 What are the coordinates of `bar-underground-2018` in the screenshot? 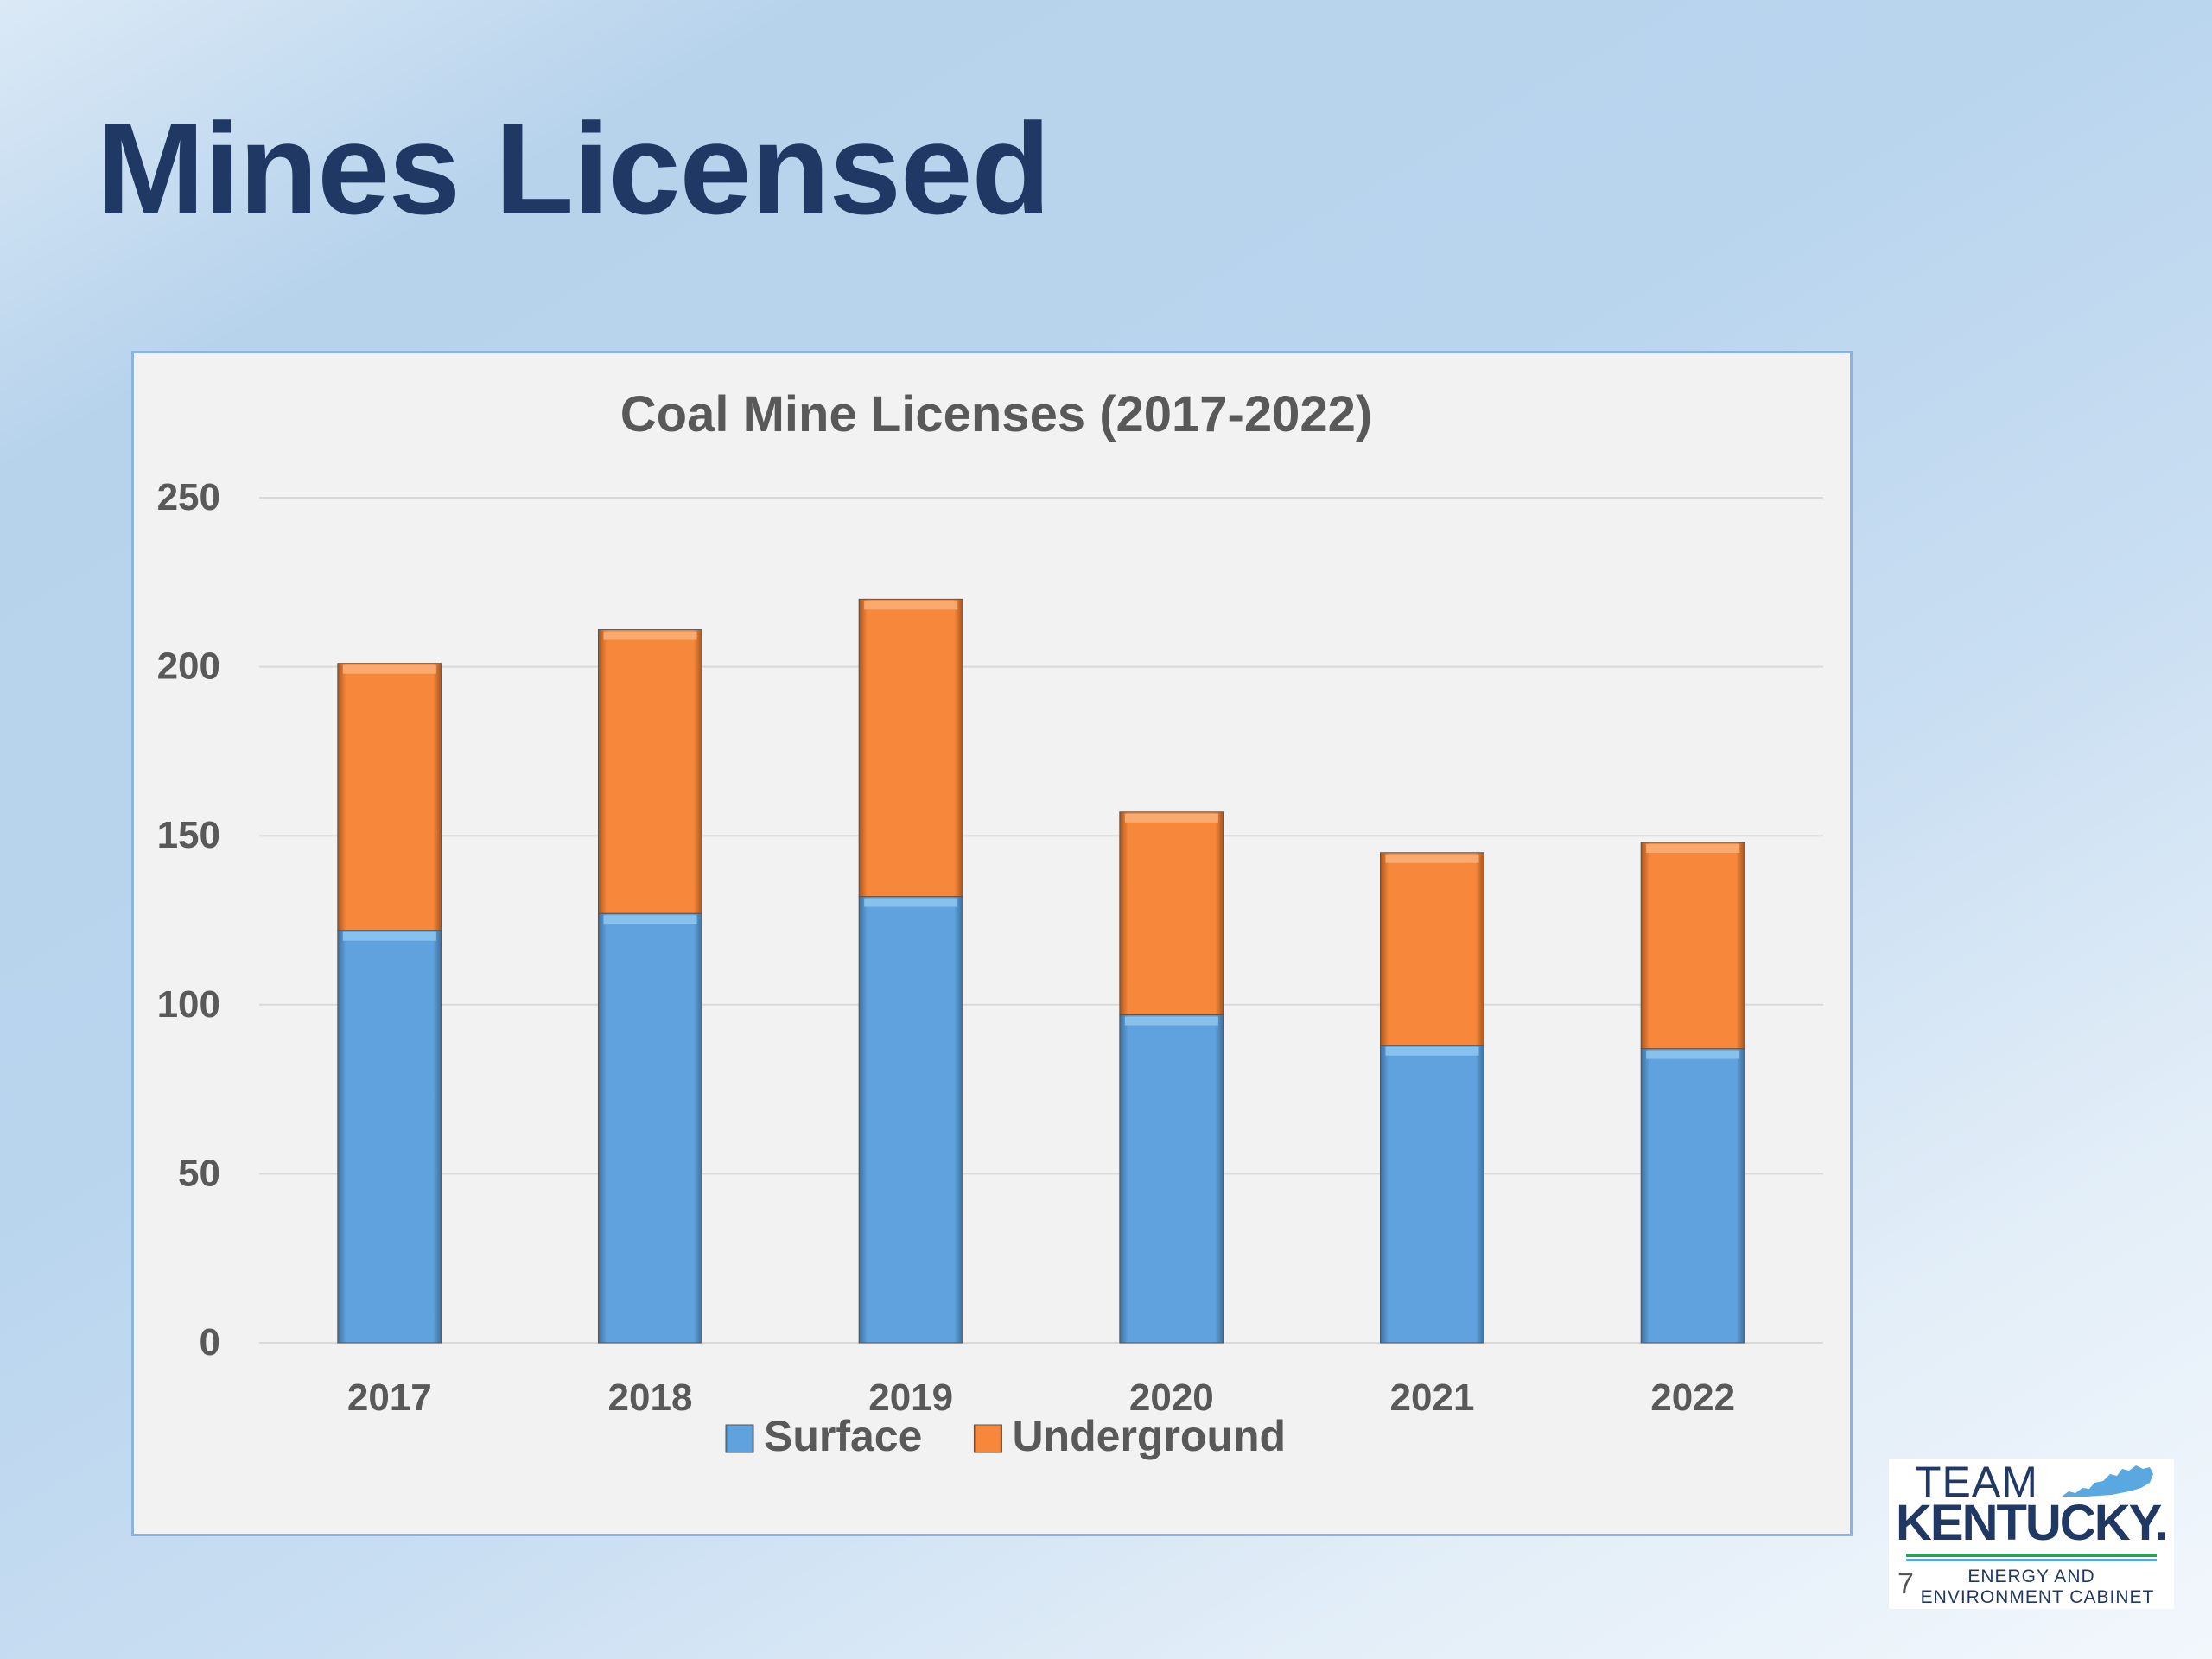 It's located at (650, 771).